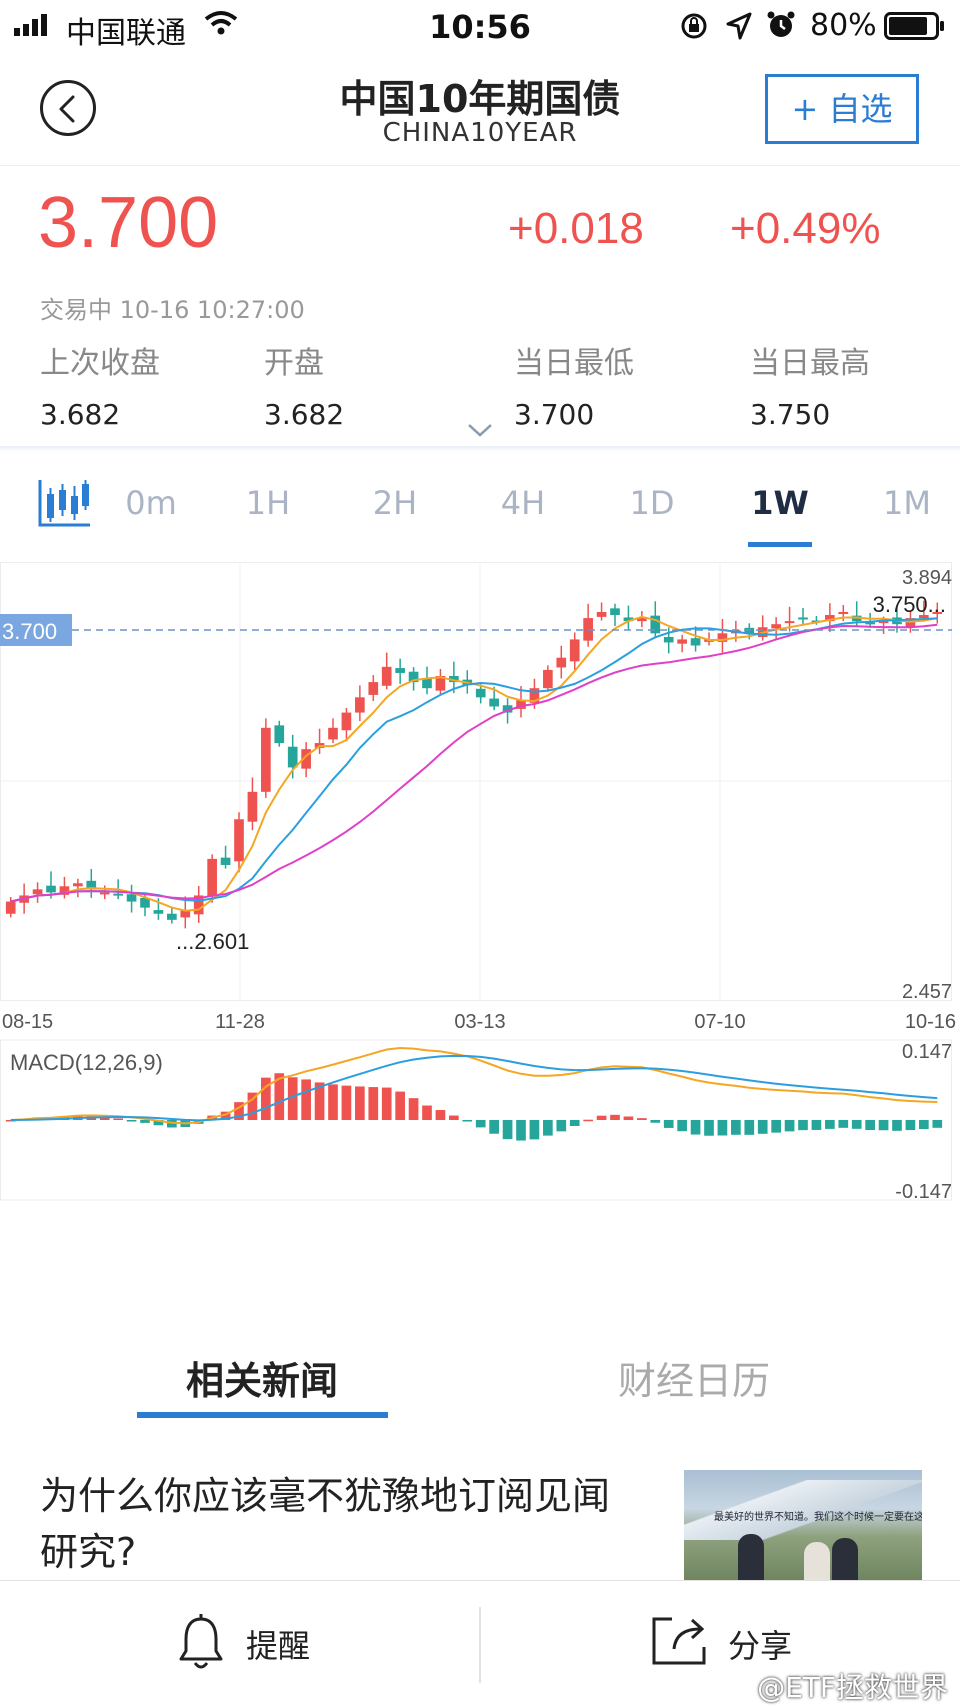  I want to click on stat-day-high: 当日最高 3.750, so click(810, 384).